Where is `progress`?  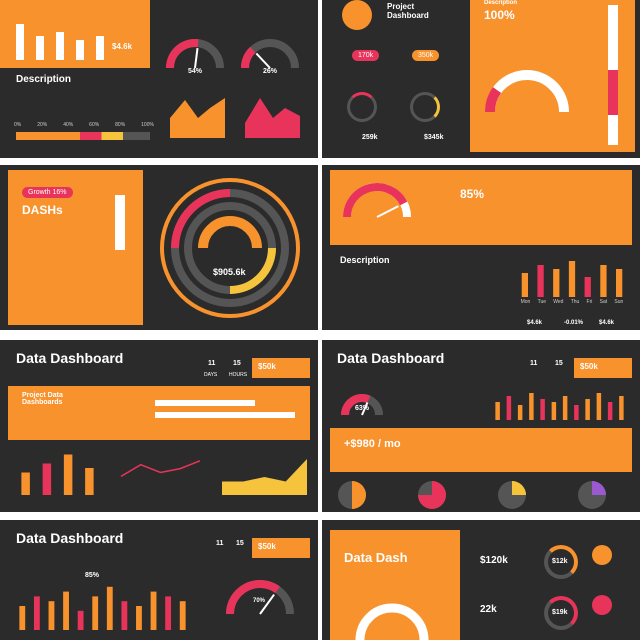
progress is located at coordinates (83, 136).